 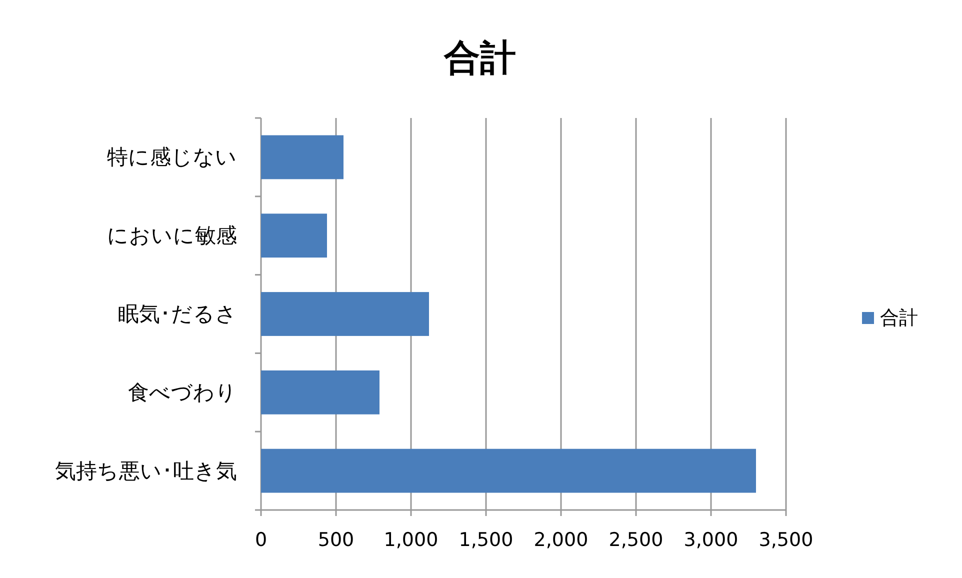 What do you see at coordinates (261, 540) in the screenshot?
I see `x-tick-label: 0` at bounding box center [261, 540].